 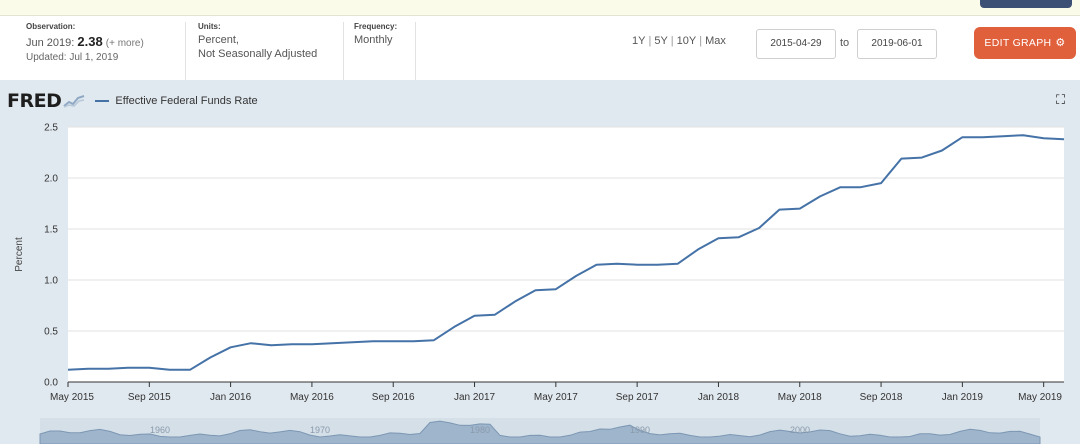 I want to click on fullscreen-icon: ⛶, so click(x=1061, y=99).